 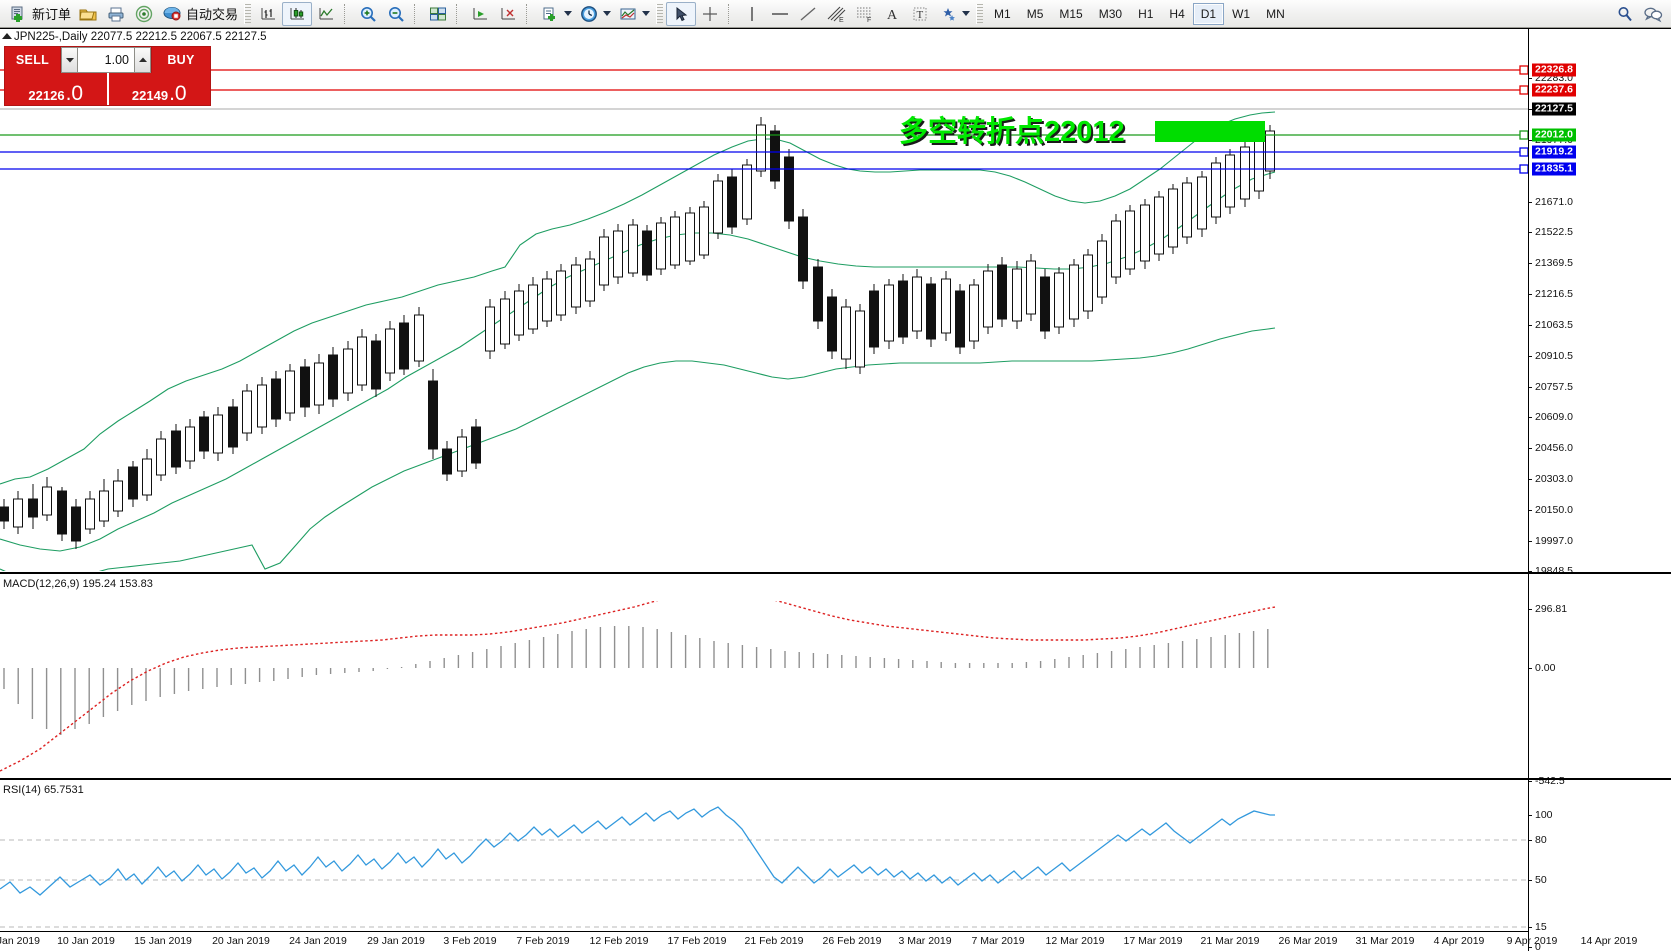 What do you see at coordinates (57, 89) in the screenshot?
I see `sell-price: 22126 .0` at bounding box center [57, 89].